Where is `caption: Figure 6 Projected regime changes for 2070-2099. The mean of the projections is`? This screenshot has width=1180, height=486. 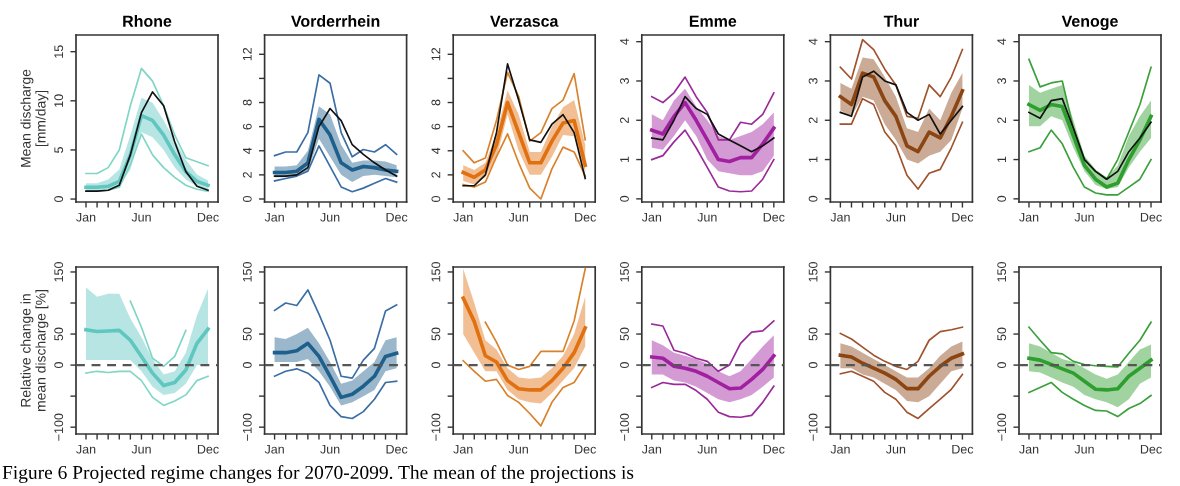
caption: Figure 6 Projected regime changes for 2070-2099. The mean of the projections is is located at coordinates (318, 474).